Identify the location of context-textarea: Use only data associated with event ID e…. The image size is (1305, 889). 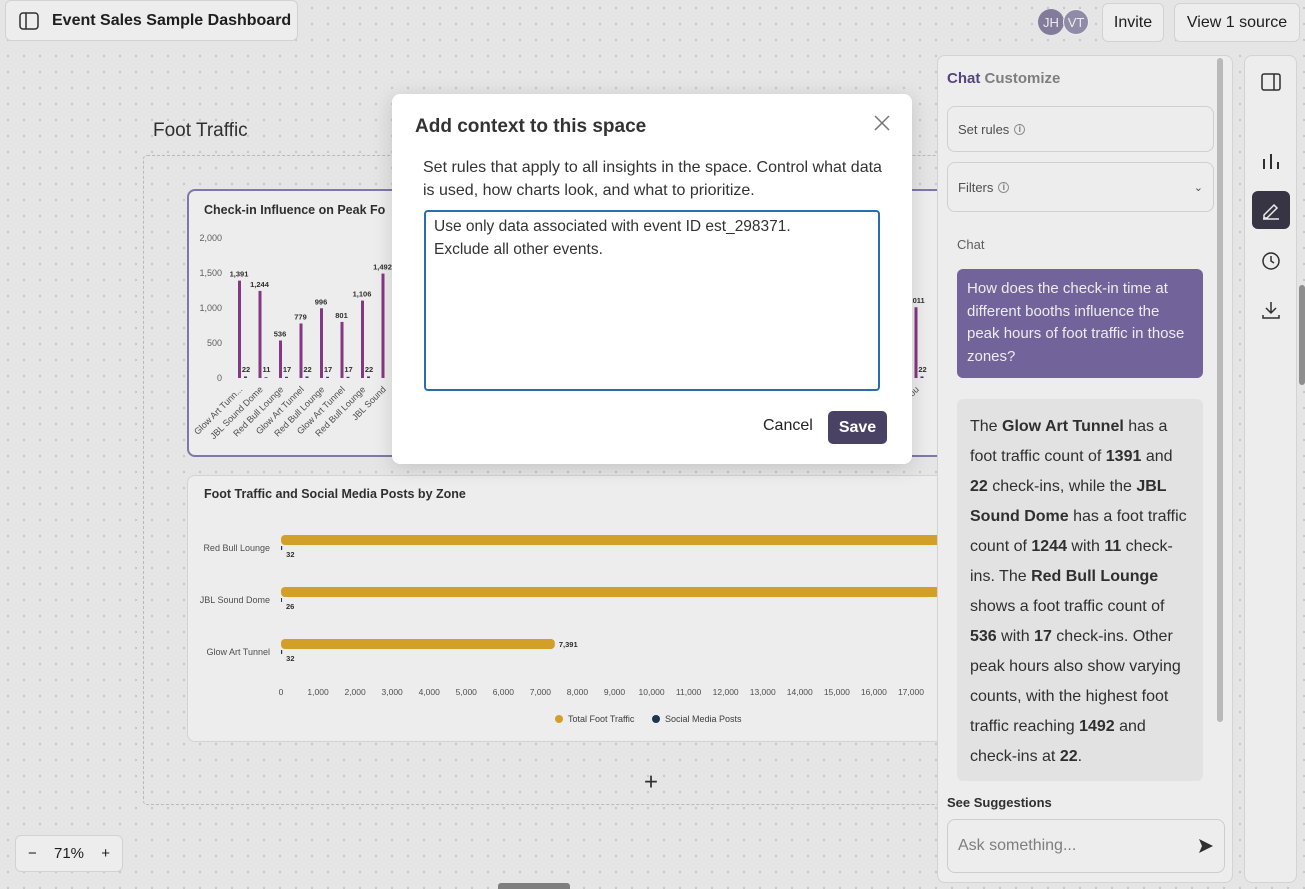
(652, 300).